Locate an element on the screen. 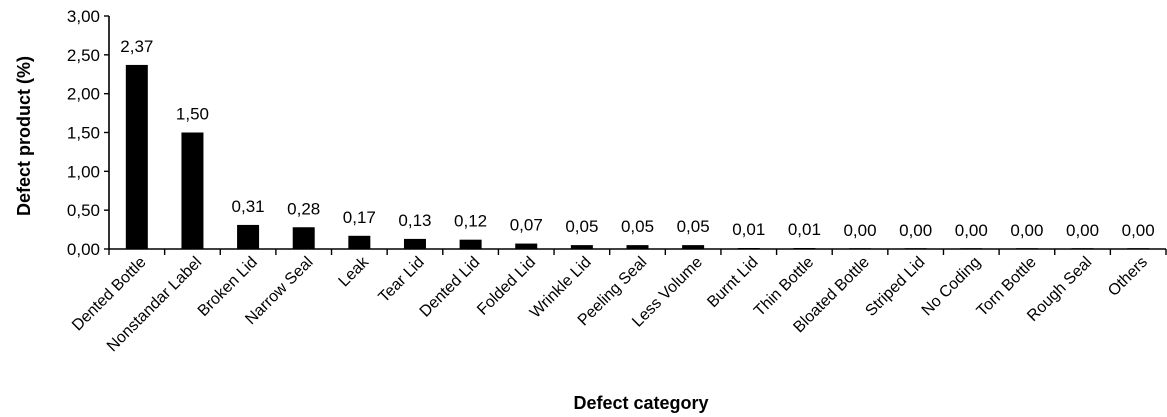 The width and height of the screenshot is (1167, 417). x-tick-label: Tear Lid is located at coordinates (402, 280).